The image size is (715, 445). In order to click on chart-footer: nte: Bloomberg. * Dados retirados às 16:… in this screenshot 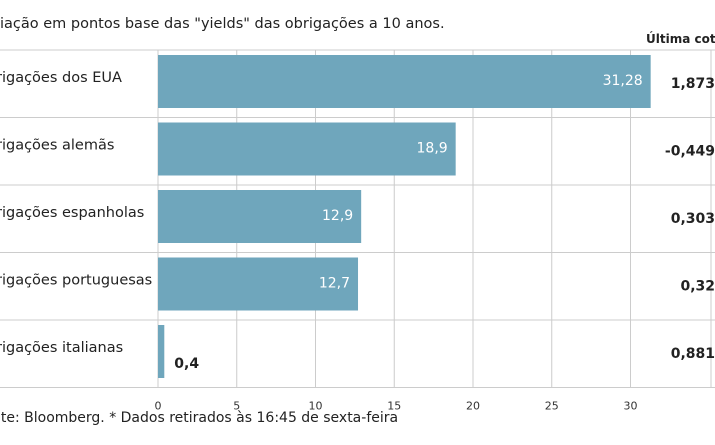, I will do `click(199, 418)`.